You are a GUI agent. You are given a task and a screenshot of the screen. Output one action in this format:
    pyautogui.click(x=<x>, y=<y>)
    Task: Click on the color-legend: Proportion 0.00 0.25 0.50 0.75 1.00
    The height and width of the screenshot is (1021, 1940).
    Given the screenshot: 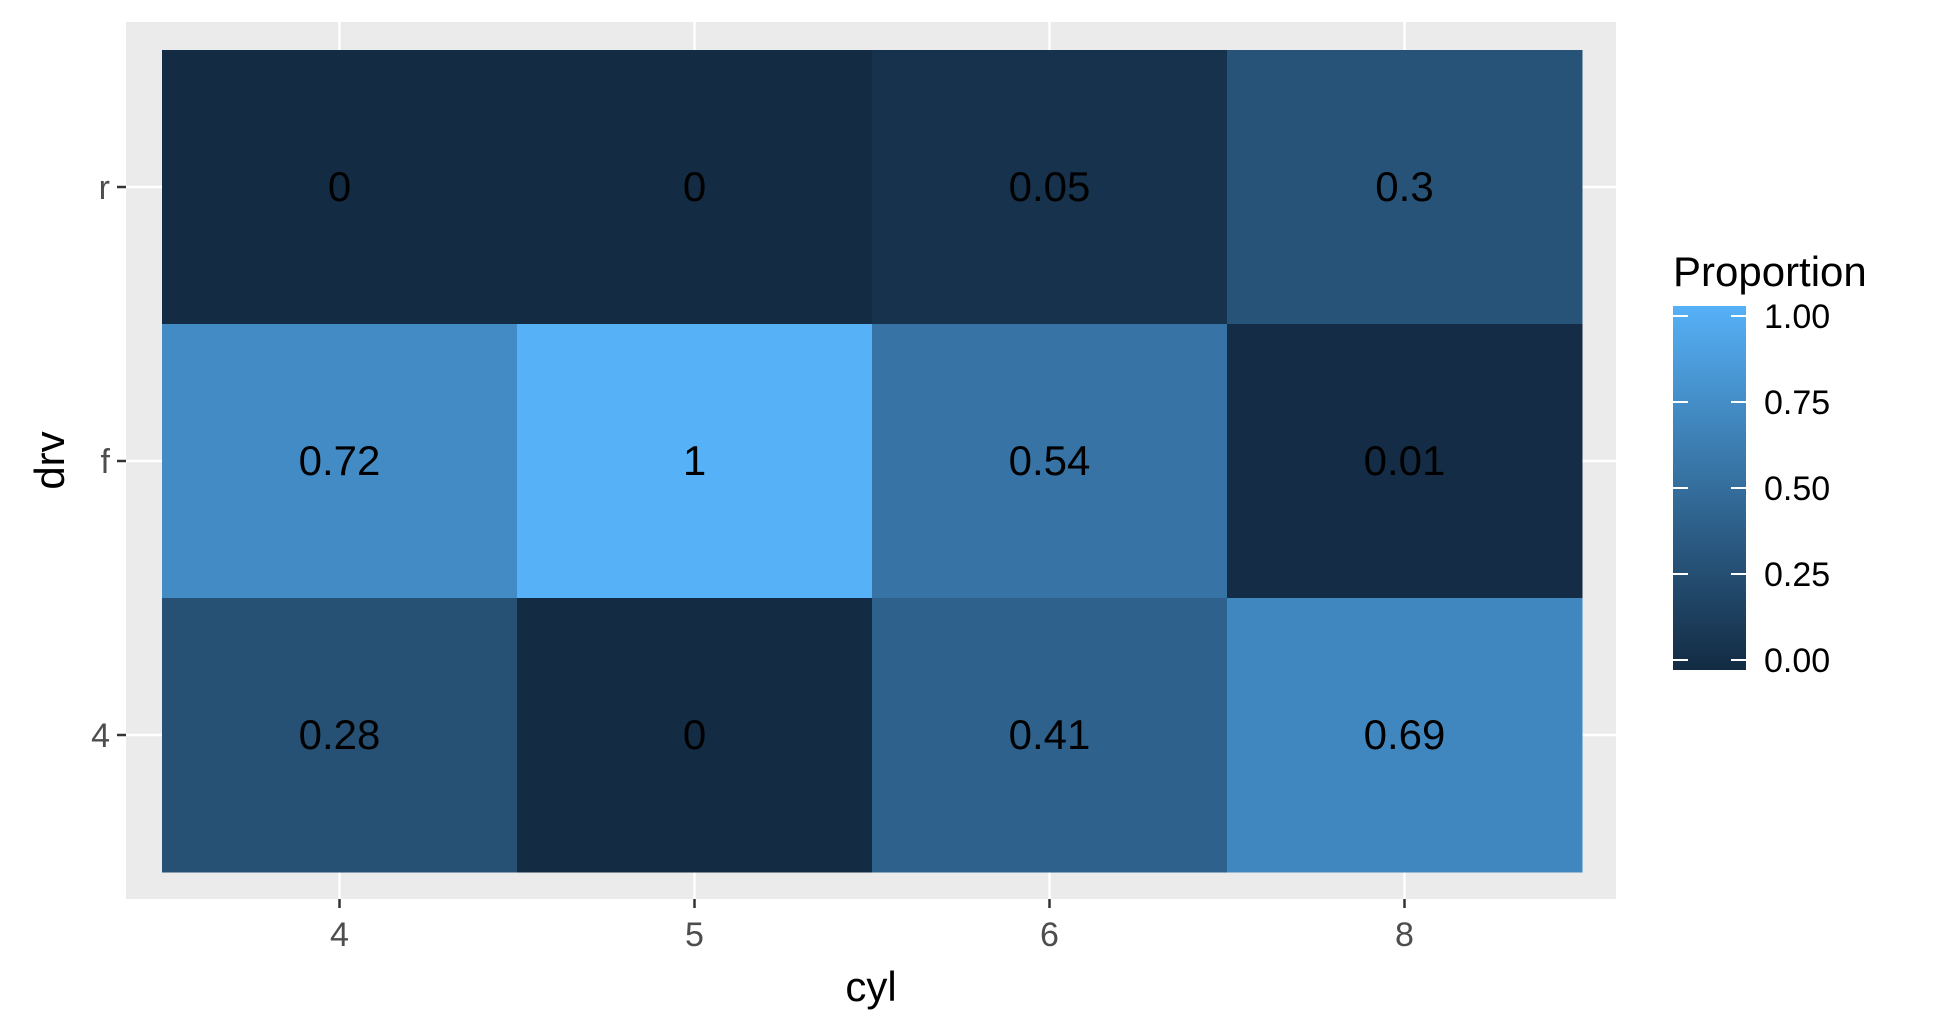 What is the action you would take?
    pyautogui.click(x=1770, y=464)
    